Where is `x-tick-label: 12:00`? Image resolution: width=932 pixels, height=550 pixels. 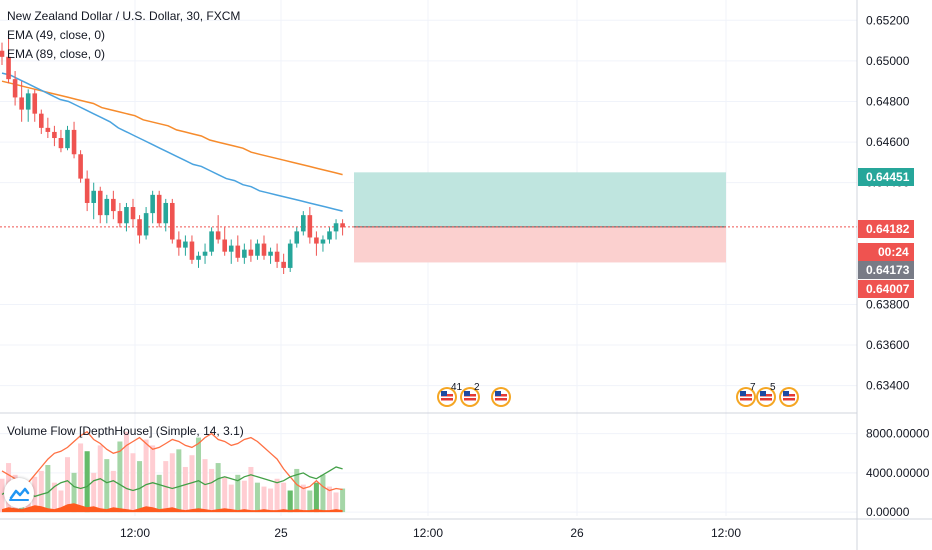
x-tick-label: 12:00 is located at coordinates (135, 533).